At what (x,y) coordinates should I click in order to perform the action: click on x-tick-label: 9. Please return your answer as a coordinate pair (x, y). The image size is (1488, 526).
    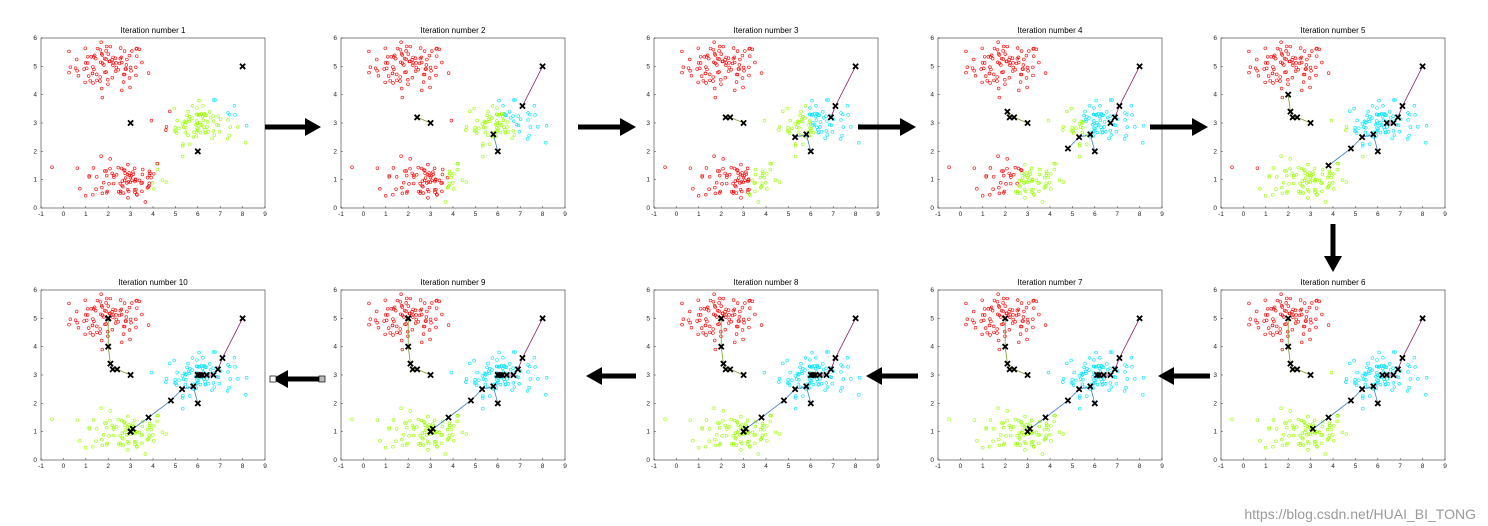
    Looking at the image, I should click on (1162, 214).